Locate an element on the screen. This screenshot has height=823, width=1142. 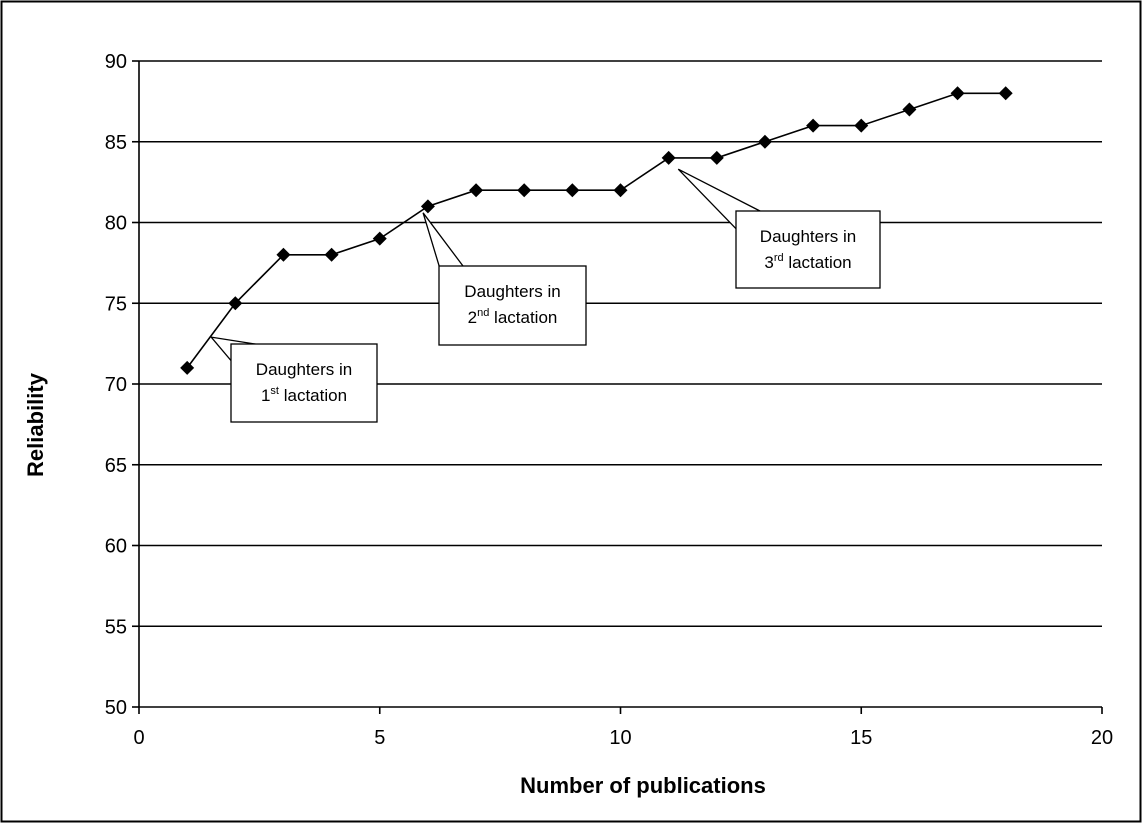
callout-ordinal-suffix: st is located at coordinates (274, 391).